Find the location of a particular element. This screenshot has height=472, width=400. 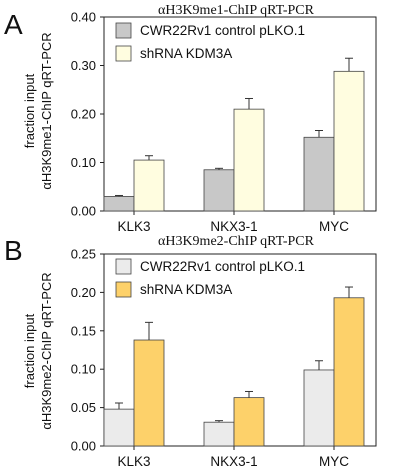

panel-b-ylabel-line1: fraction input is located at coordinates (29, 350).